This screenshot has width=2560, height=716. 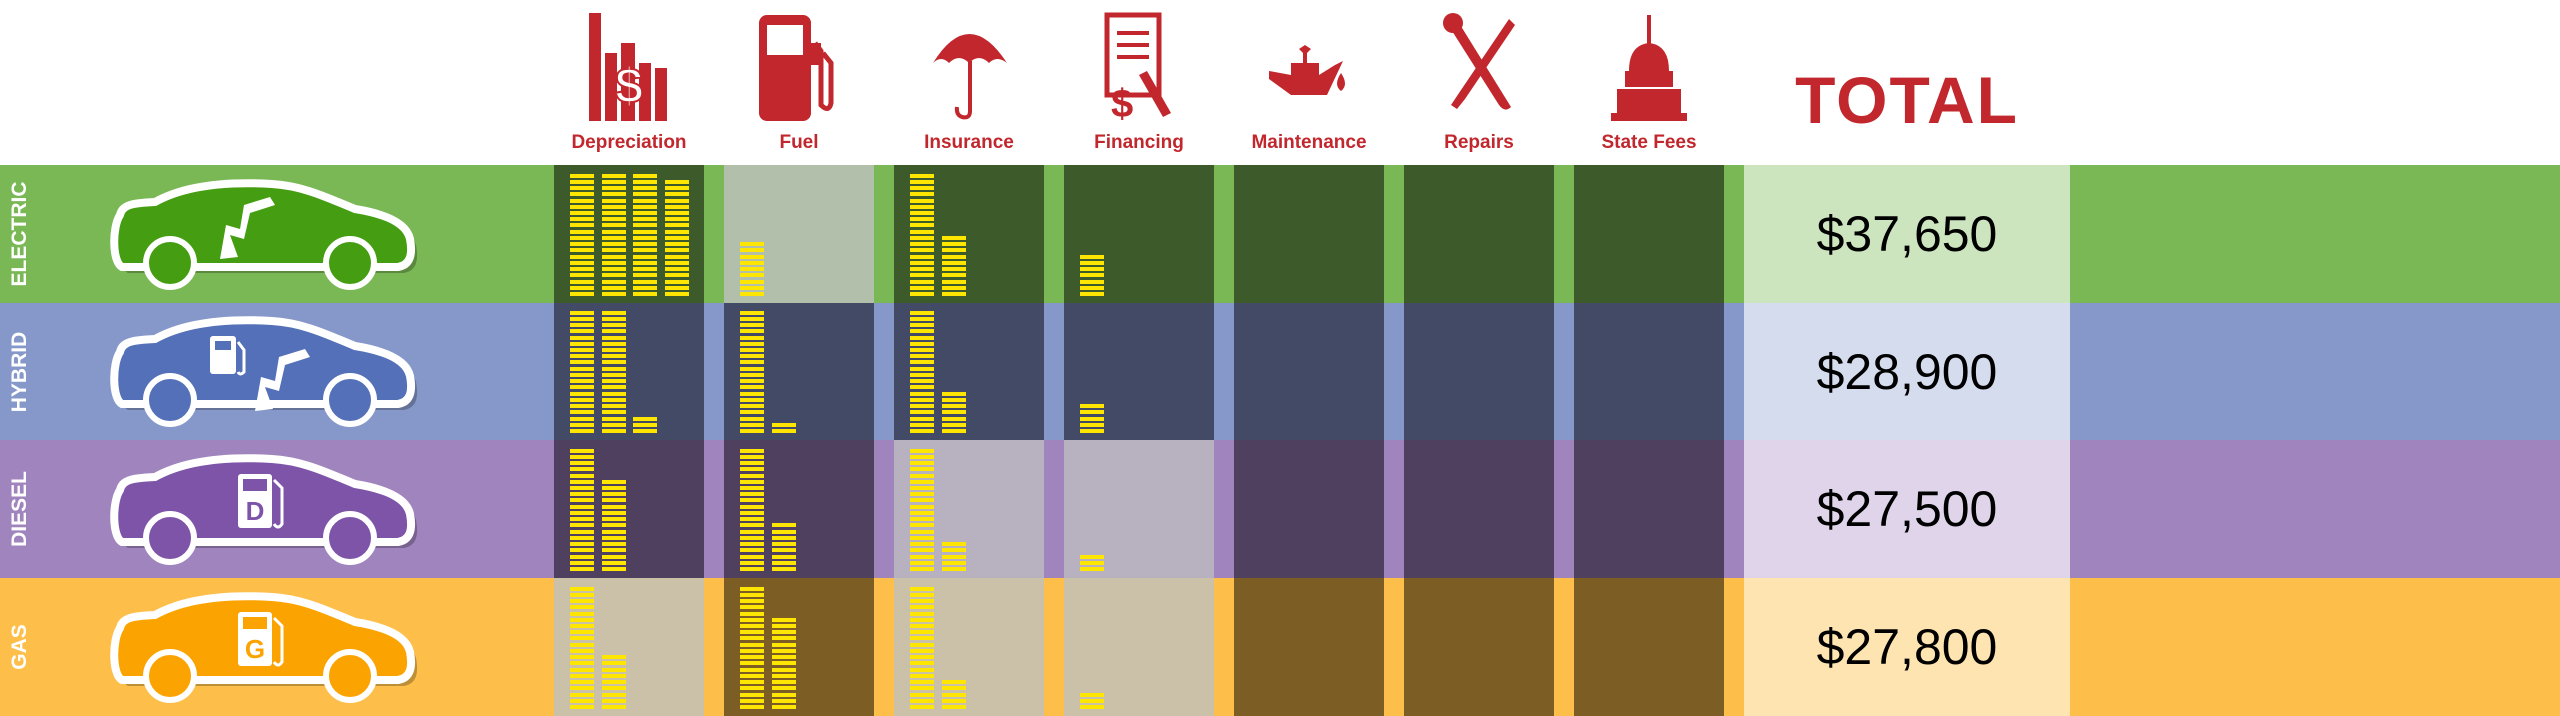 I want to click on column-header-maintenance: Maintenance, so click(x=1309, y=82).